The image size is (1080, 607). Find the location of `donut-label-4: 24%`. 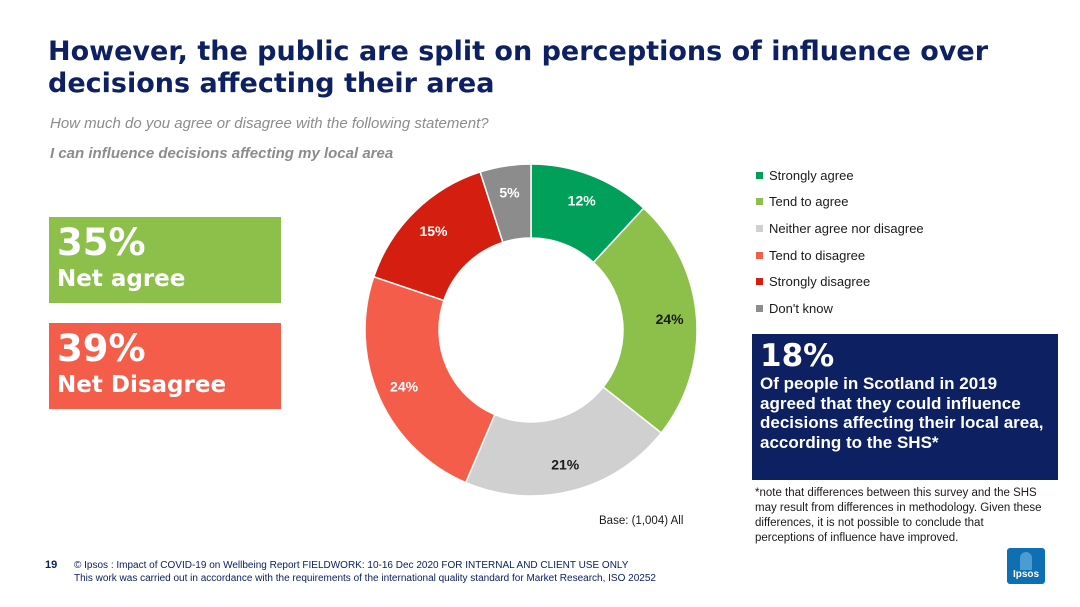

donut-label-4: 24% is located at coordinates (404, 387).